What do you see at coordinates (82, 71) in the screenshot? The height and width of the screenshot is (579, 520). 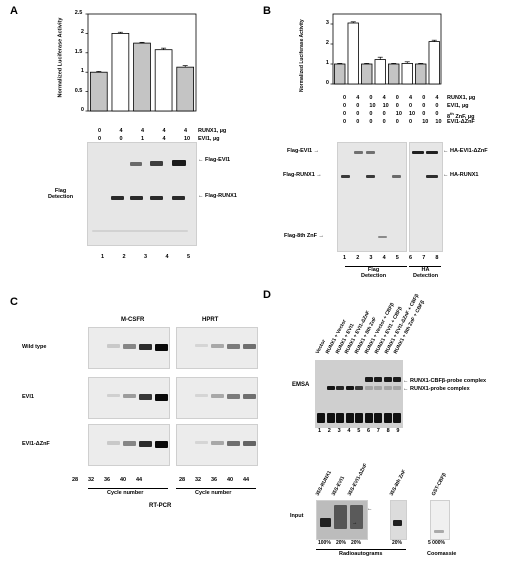 I see `ytick-label: 1` at bounding box center [82, 71].